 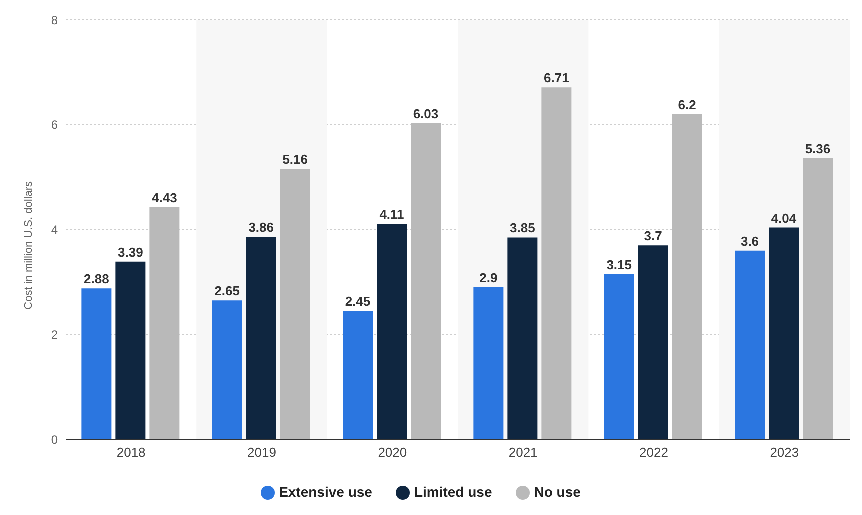 I want to click on x-tick-label: 2023, so click(x=785, y=452).